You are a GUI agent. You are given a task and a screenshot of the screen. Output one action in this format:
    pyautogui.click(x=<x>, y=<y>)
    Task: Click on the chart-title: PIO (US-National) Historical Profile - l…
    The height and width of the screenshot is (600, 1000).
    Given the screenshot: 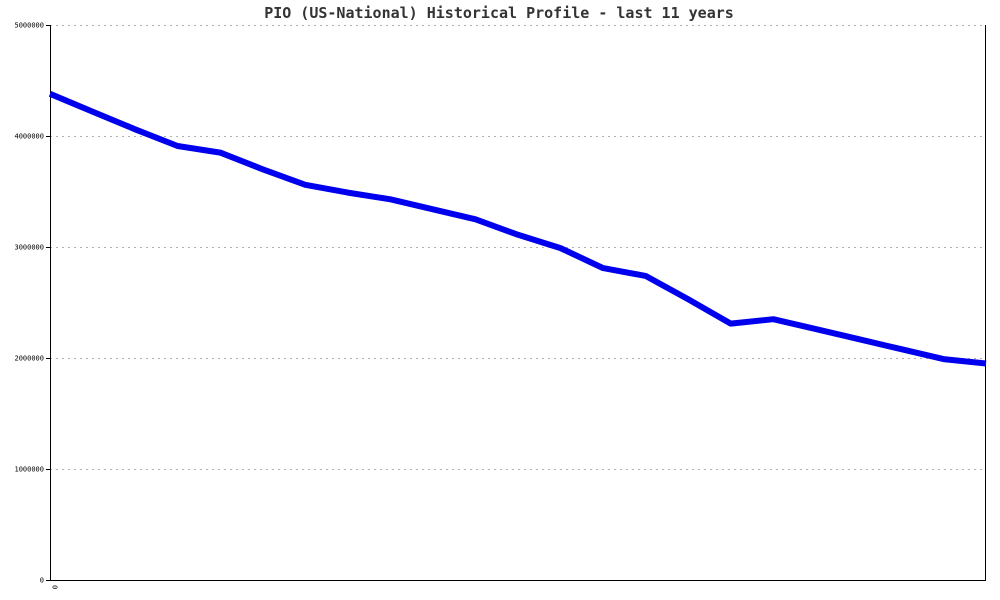 What is the action you would take?
    pyautogui.click(x=499, y=13)
    